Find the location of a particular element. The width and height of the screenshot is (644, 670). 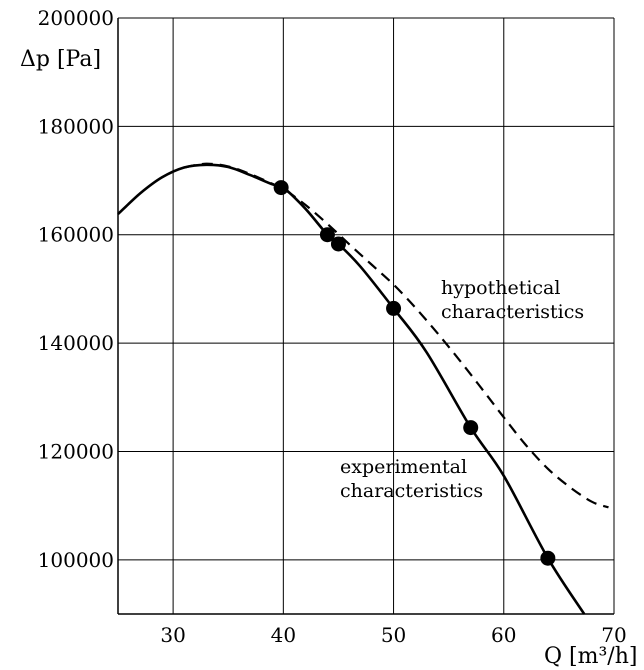

x-tick-label: 50 is located at coordinates (393, 635).